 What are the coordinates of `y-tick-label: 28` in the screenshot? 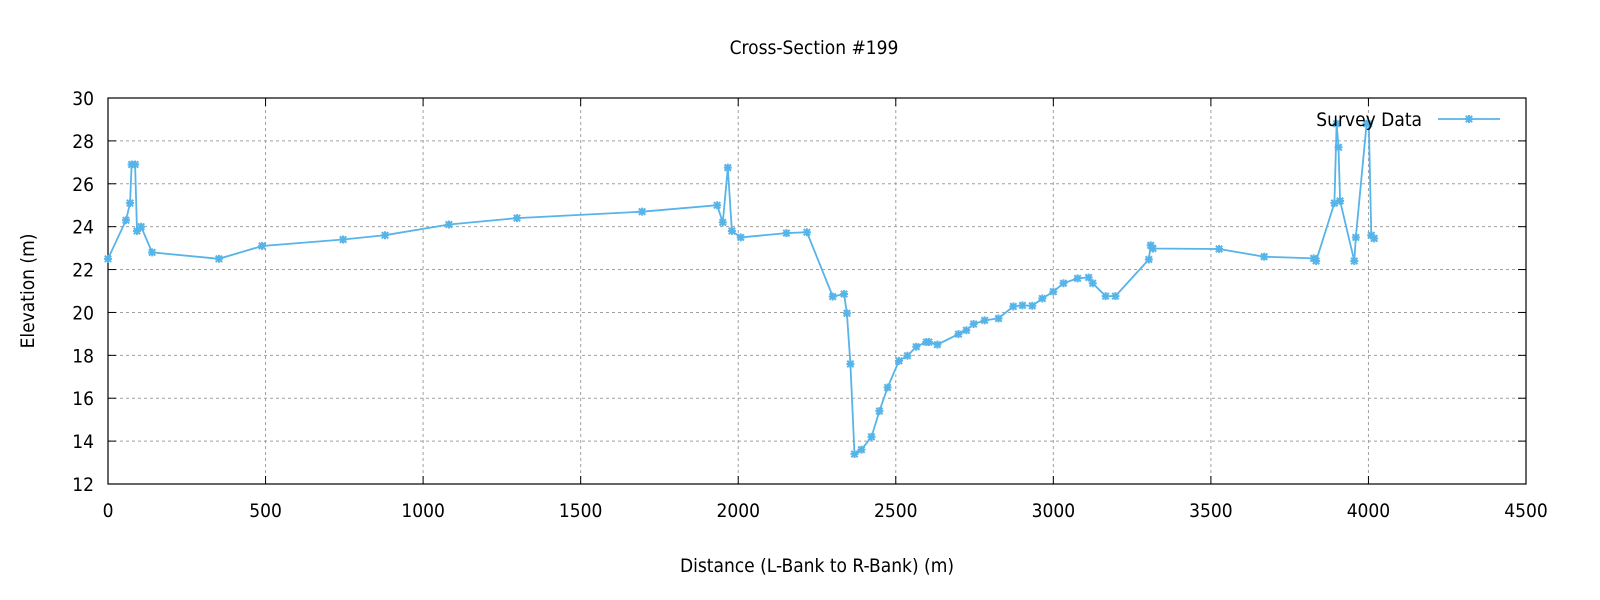 It's located at (83, 142).